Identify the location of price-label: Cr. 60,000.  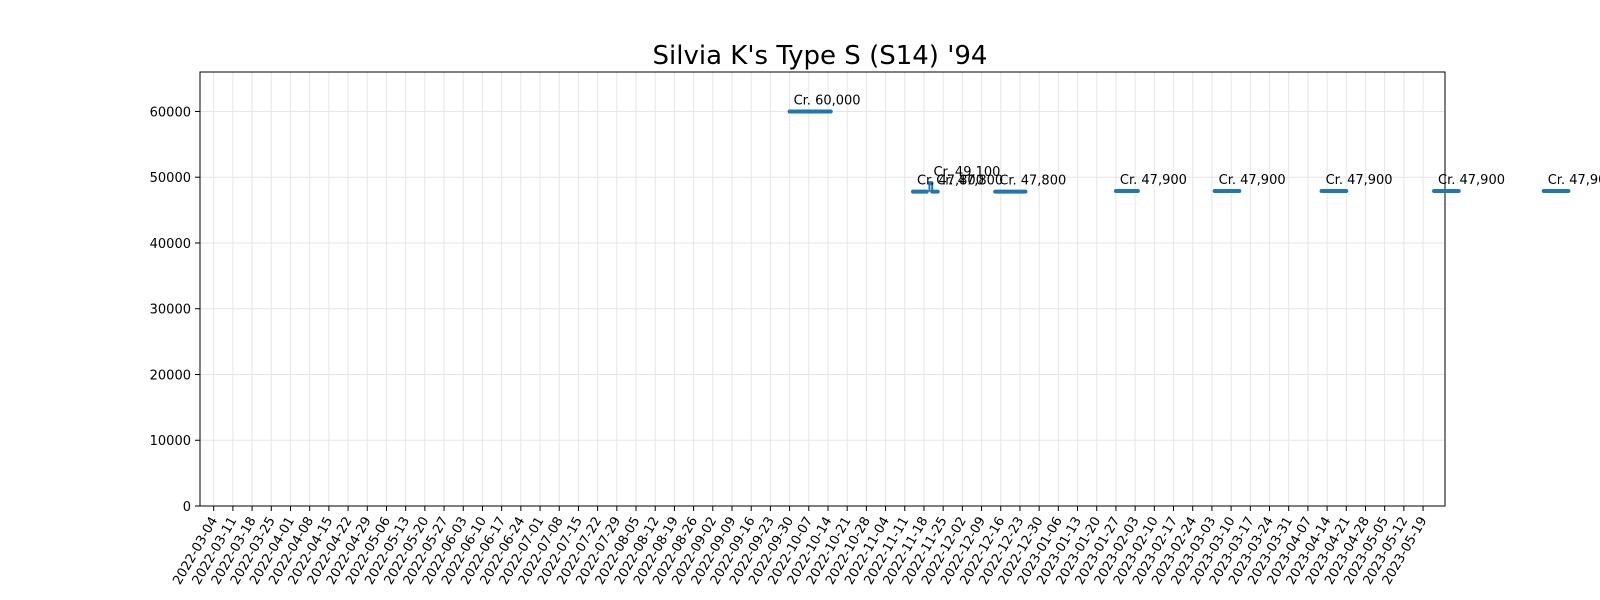
(827, 100).